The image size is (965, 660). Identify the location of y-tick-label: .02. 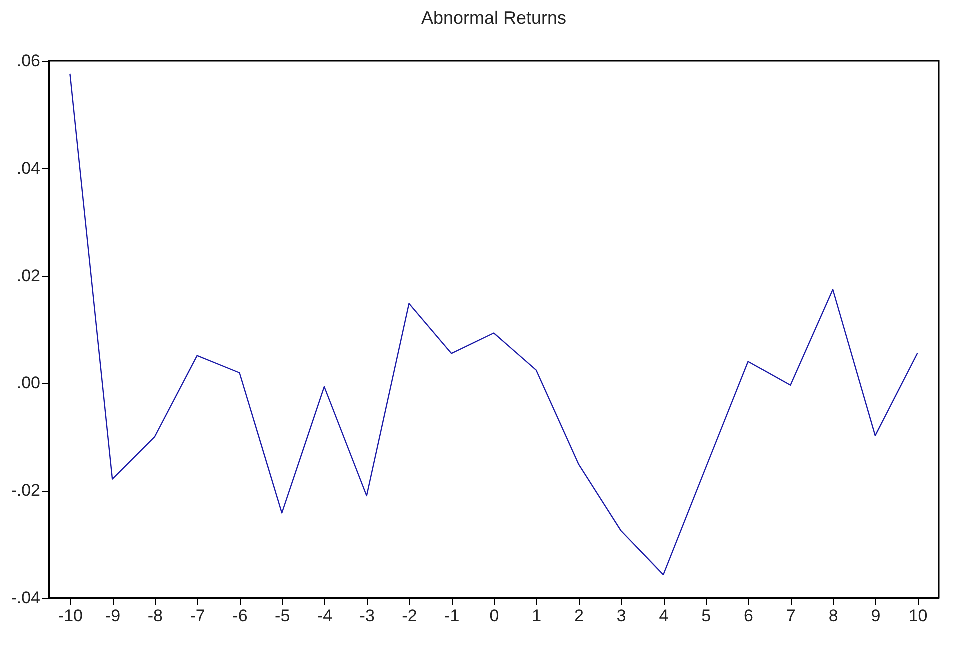
(28, 276).